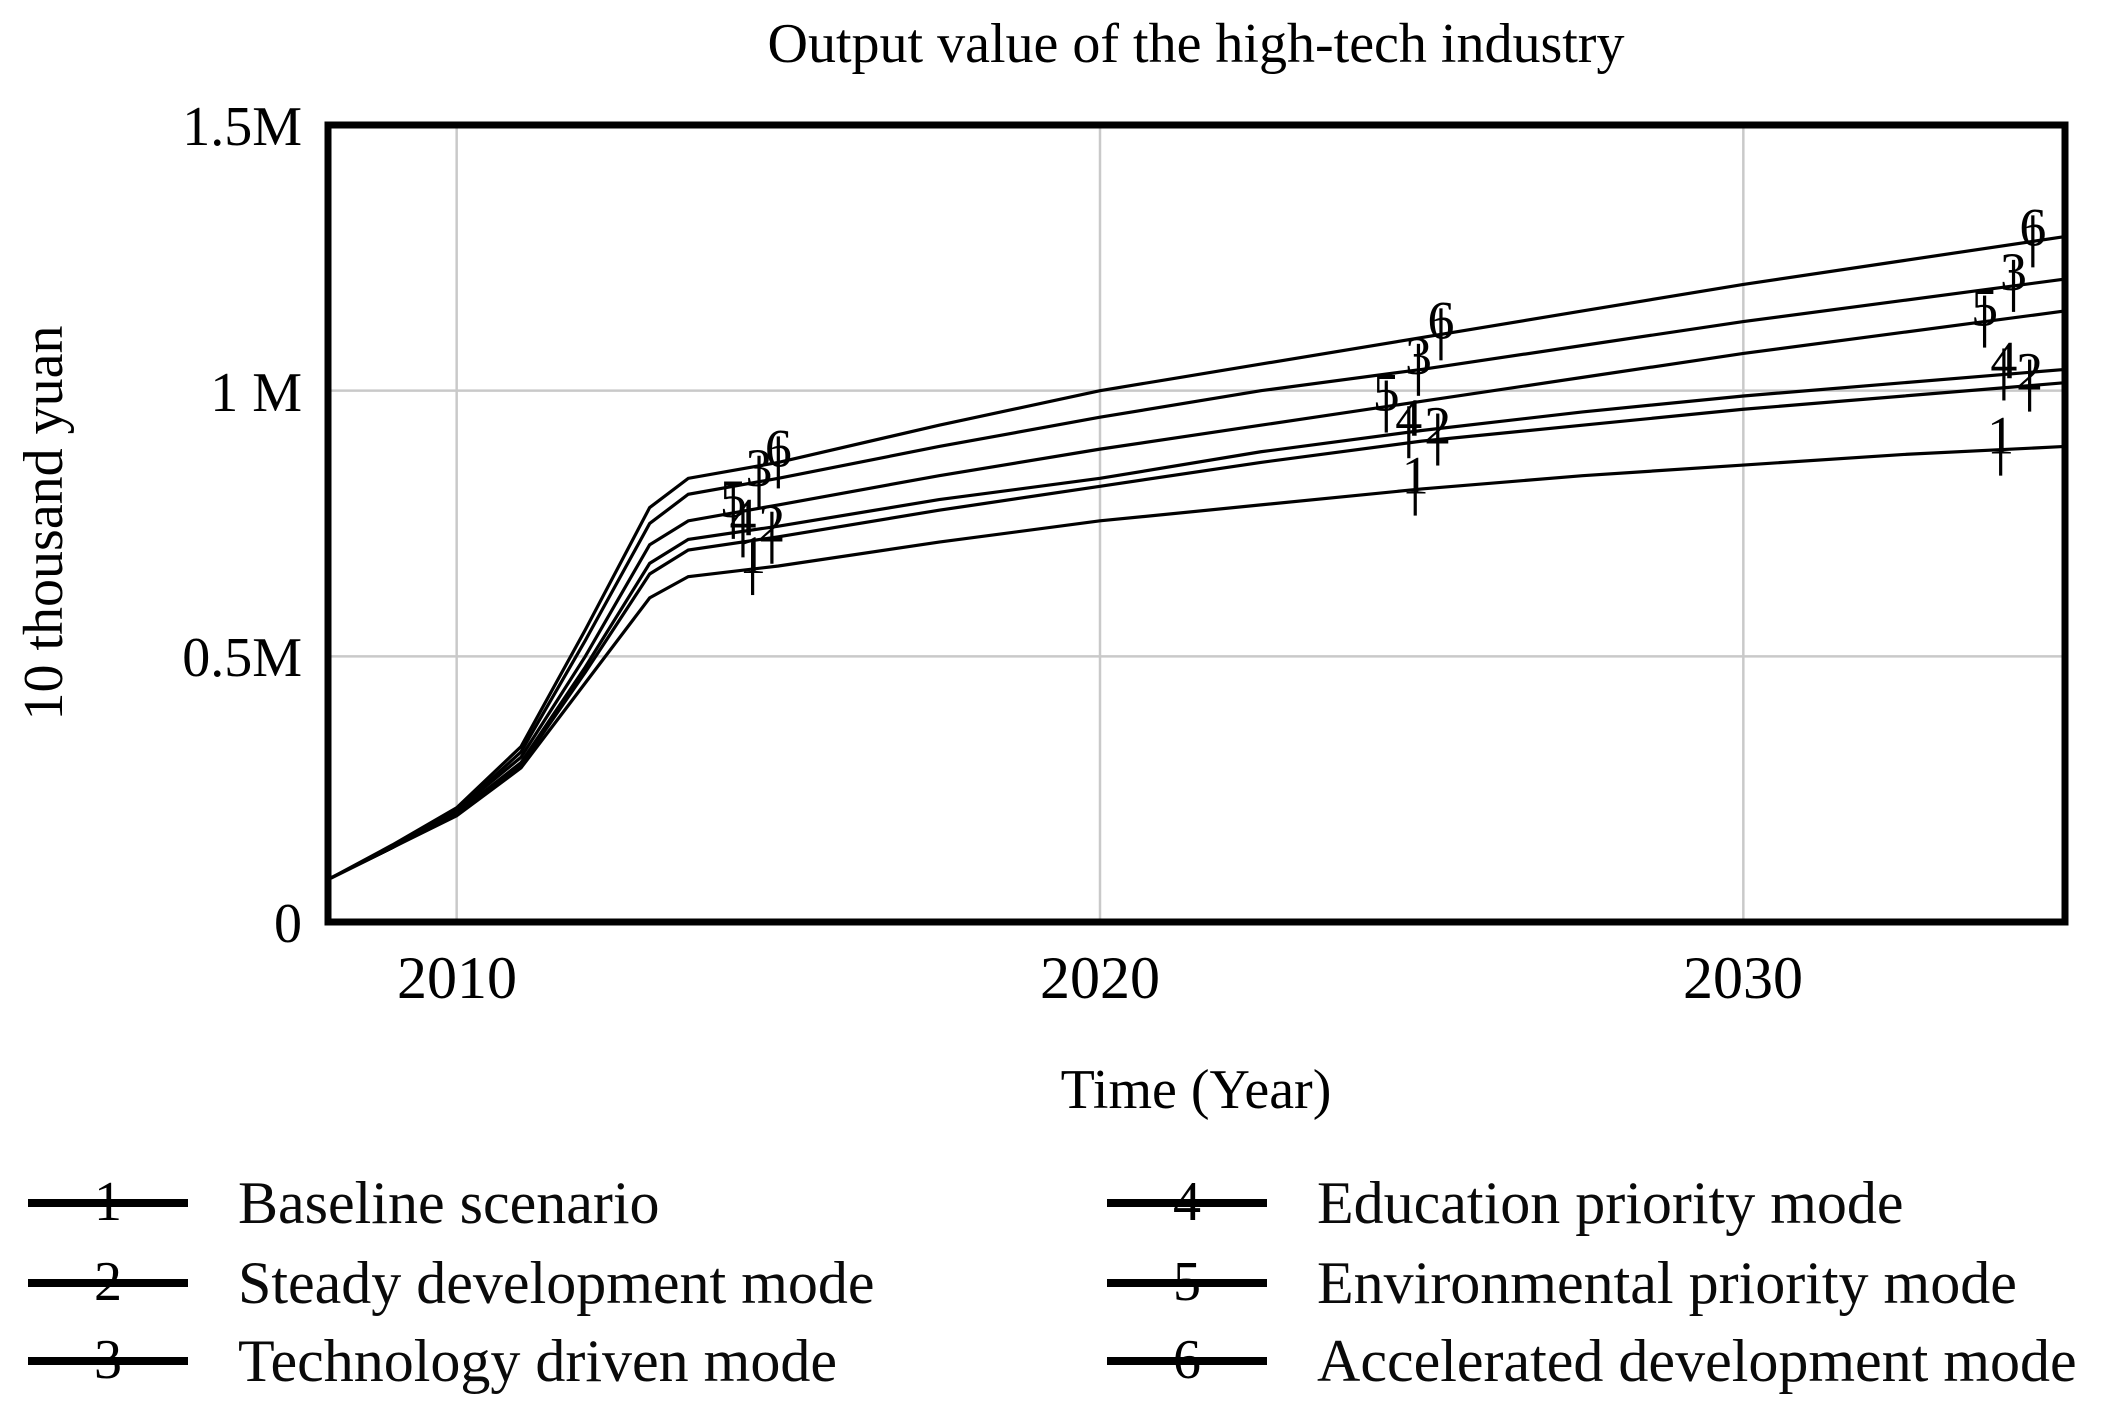 This screenshot has height=1426, width=2125. What do you see at coordinates (288, 924) in the screenshot?
I see `y-tick-label-0: 0` at bounding box center [288, 924].